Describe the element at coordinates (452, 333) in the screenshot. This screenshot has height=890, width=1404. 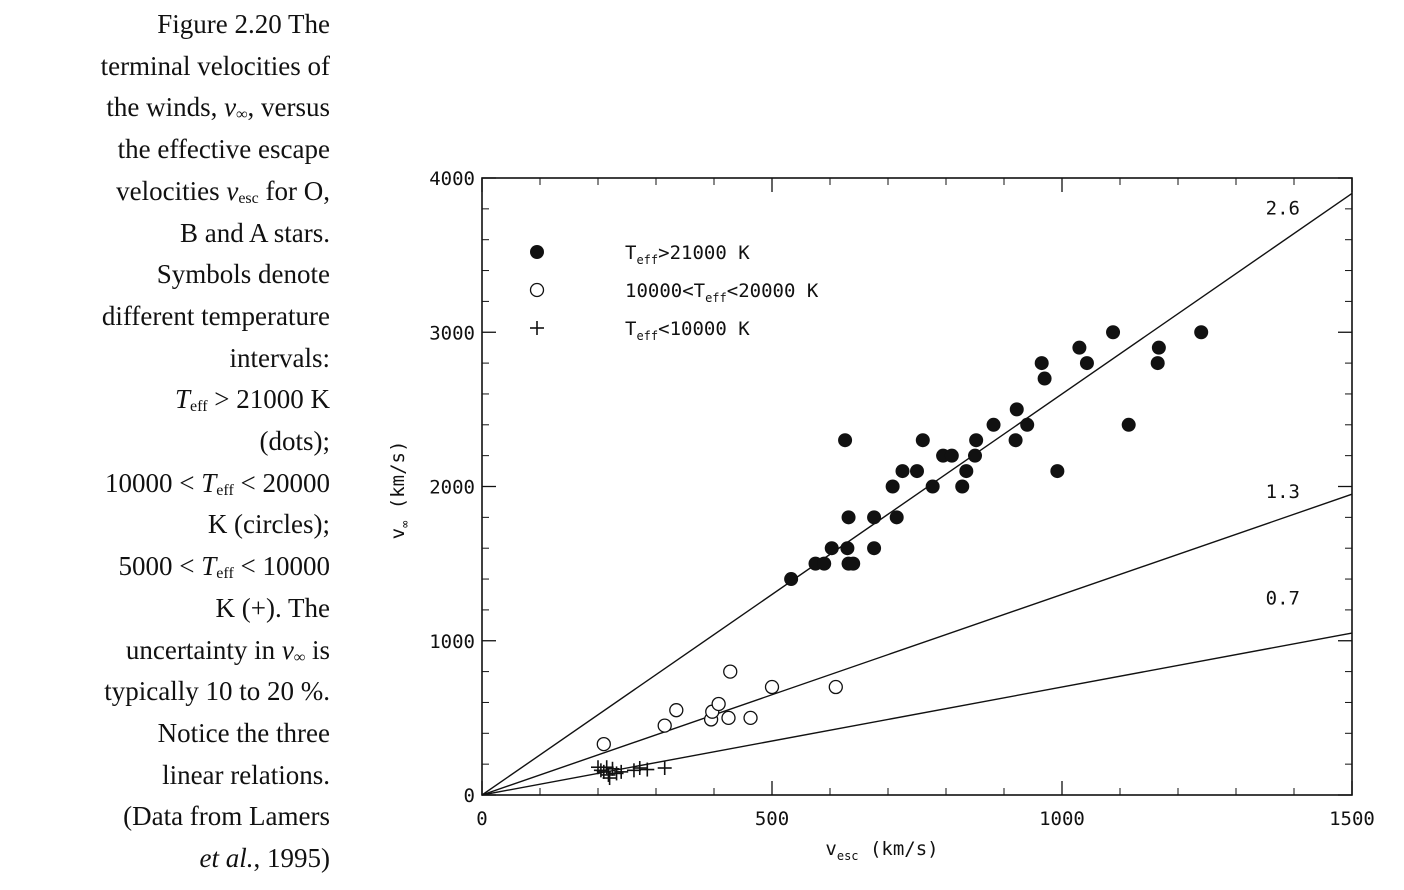
I see `y-tick-label: 3000` at that location.